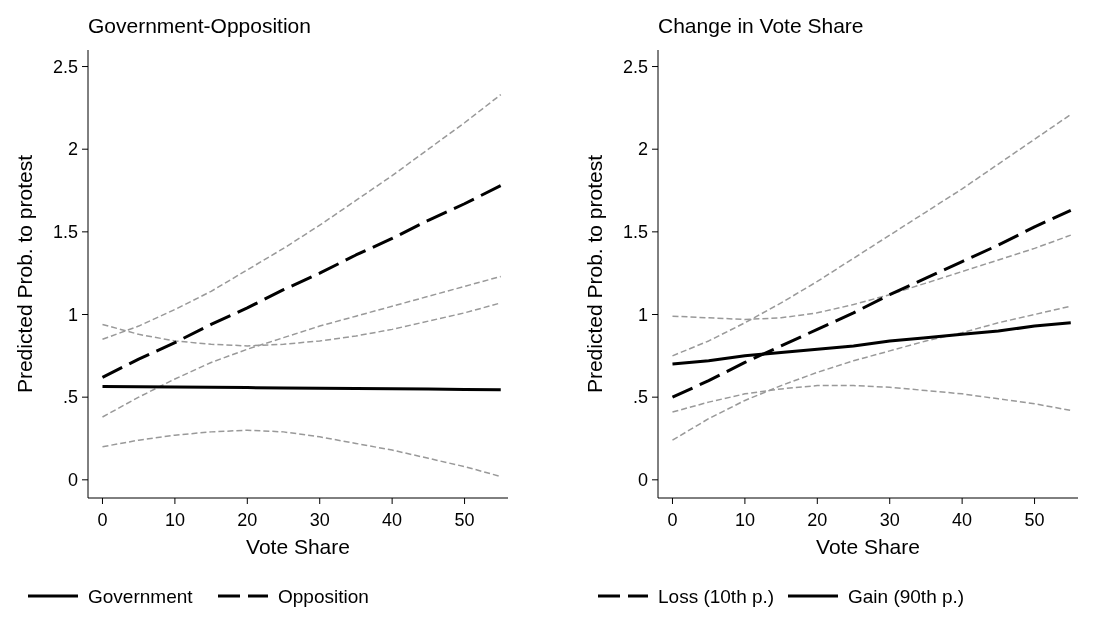 The image size is (1093, 622). I want to click on legend-label: Loss (10th p.), so click(716, 596).